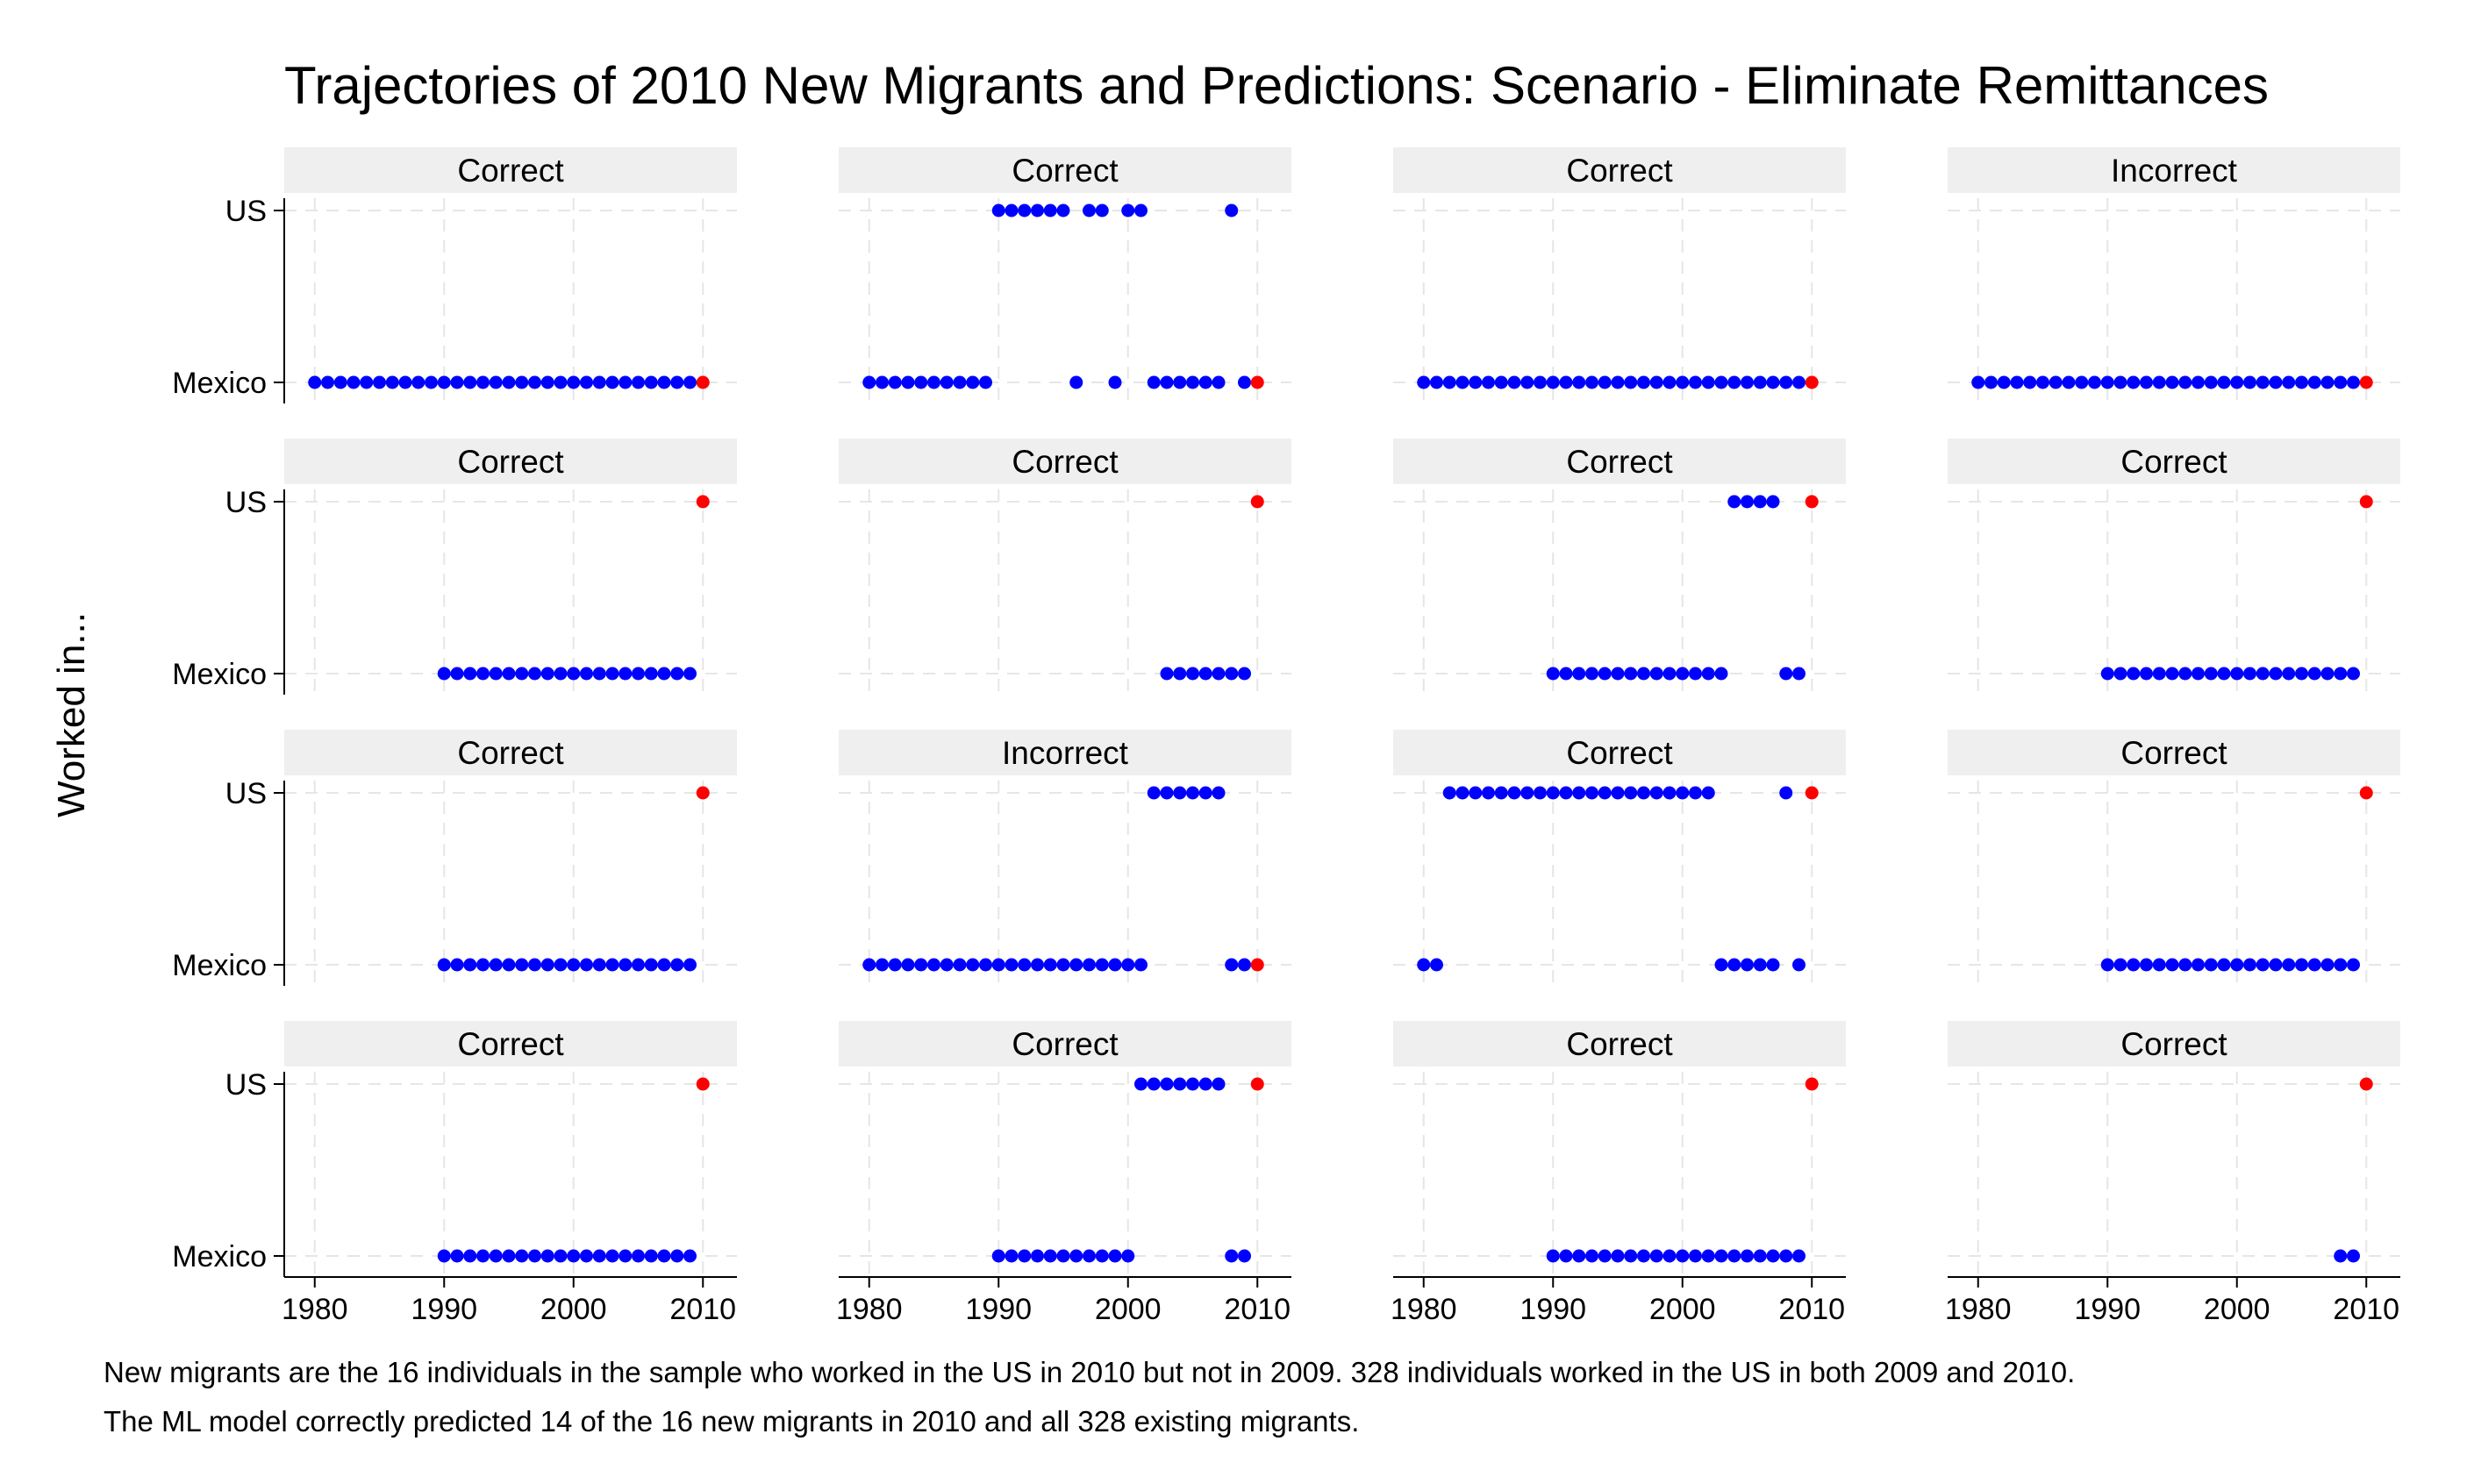 The width and height of the screenshot is (2474, 1484). Describe the element at coordinates (1552, 1309) in the screenshot. I see `x-tick-label: 1990` at that location.